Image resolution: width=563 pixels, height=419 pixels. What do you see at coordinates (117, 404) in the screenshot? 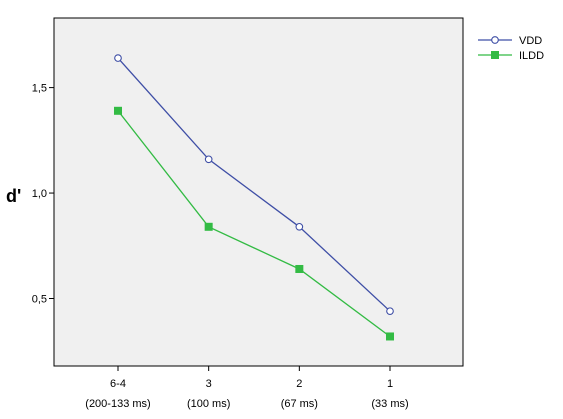
I see `x-tick-sublabel: (200-133 ms)` at bounding box center [117, 404].